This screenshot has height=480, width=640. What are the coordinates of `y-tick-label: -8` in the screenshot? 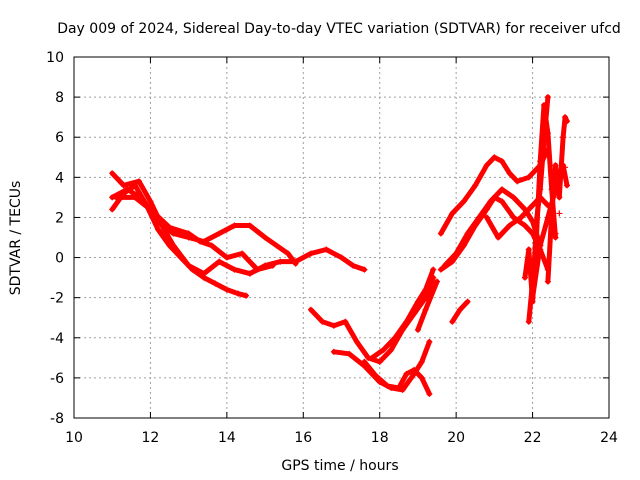 It's located at (57, 419).